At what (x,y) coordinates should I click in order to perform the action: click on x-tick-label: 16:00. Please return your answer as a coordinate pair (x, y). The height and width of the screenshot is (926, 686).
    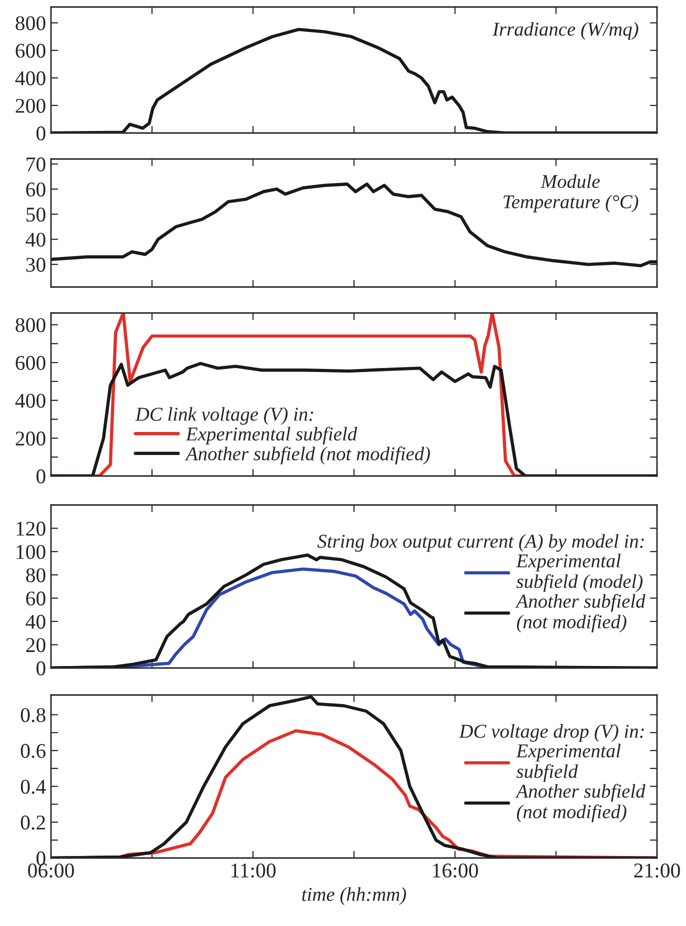
    Looking at the image, I should click on (455, 870).